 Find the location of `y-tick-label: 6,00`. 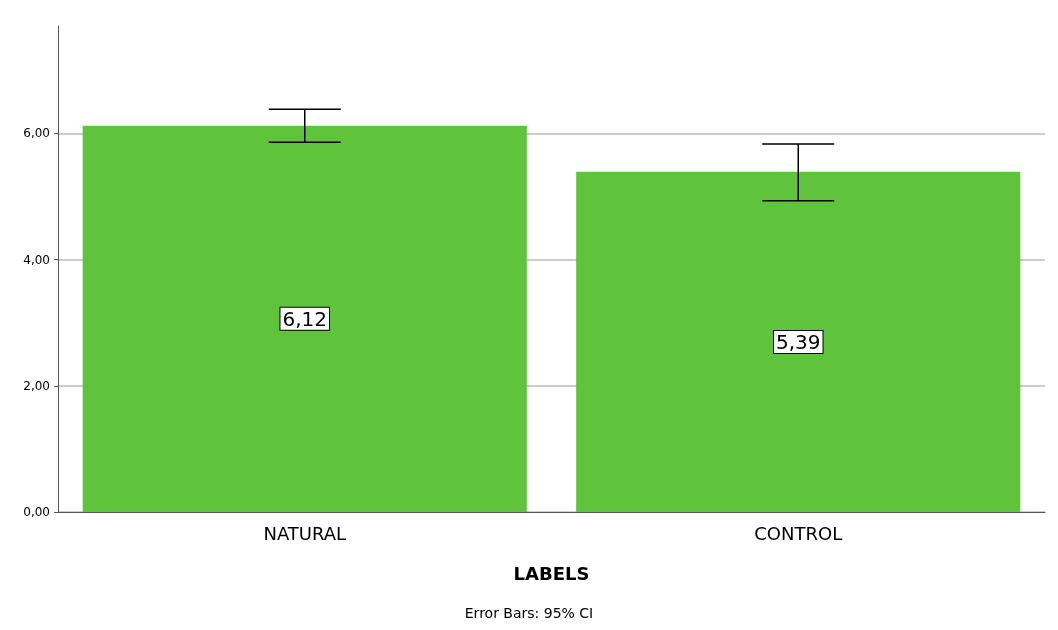

y-tick-label: 6,00 is located at coordinates (36, 133).